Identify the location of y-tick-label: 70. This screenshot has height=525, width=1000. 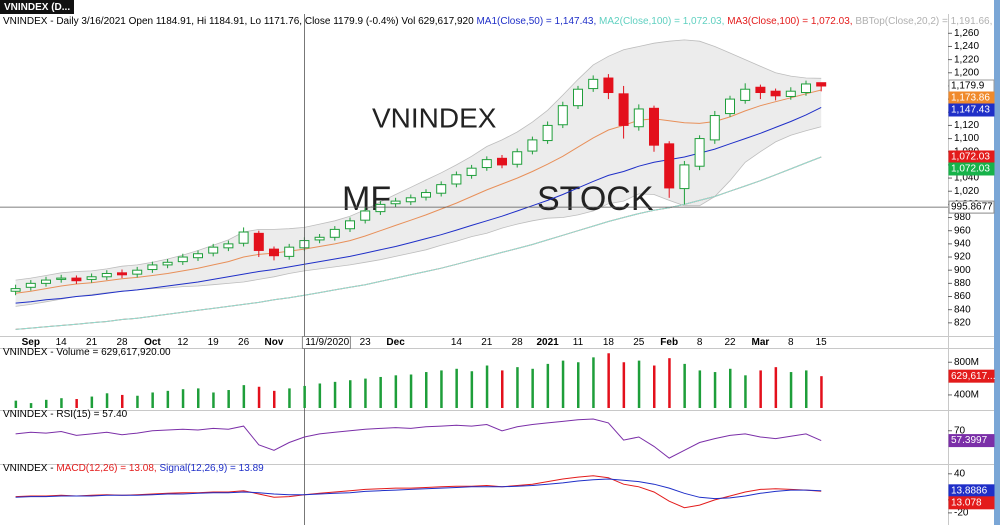
(960, 430).